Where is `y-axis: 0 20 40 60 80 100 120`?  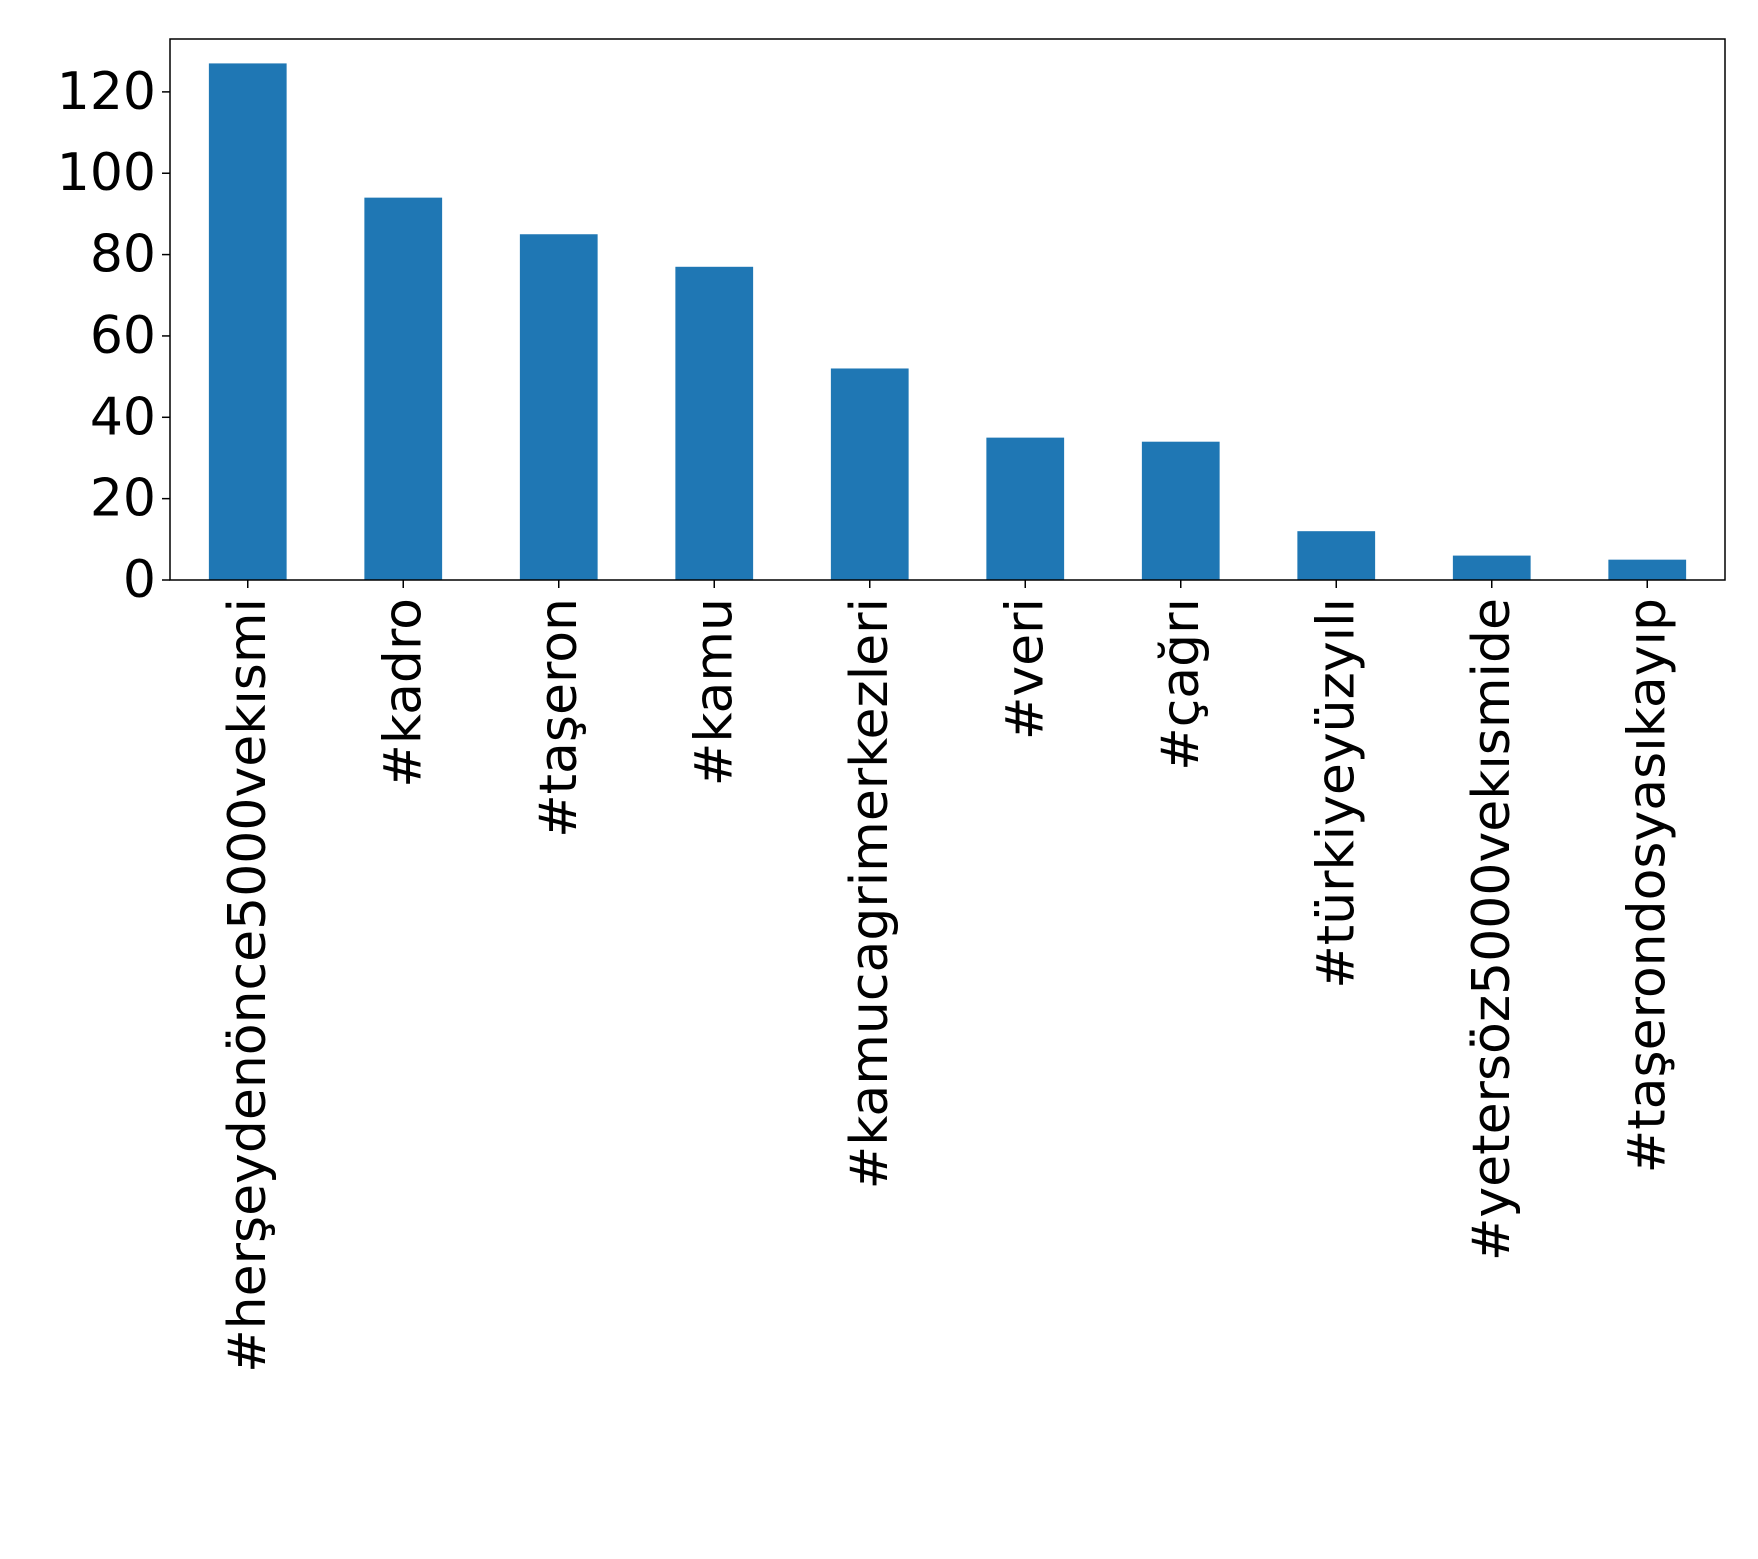 y-axis: 0 20 40 60 80 100 120 is located at coordinates (113, 336).